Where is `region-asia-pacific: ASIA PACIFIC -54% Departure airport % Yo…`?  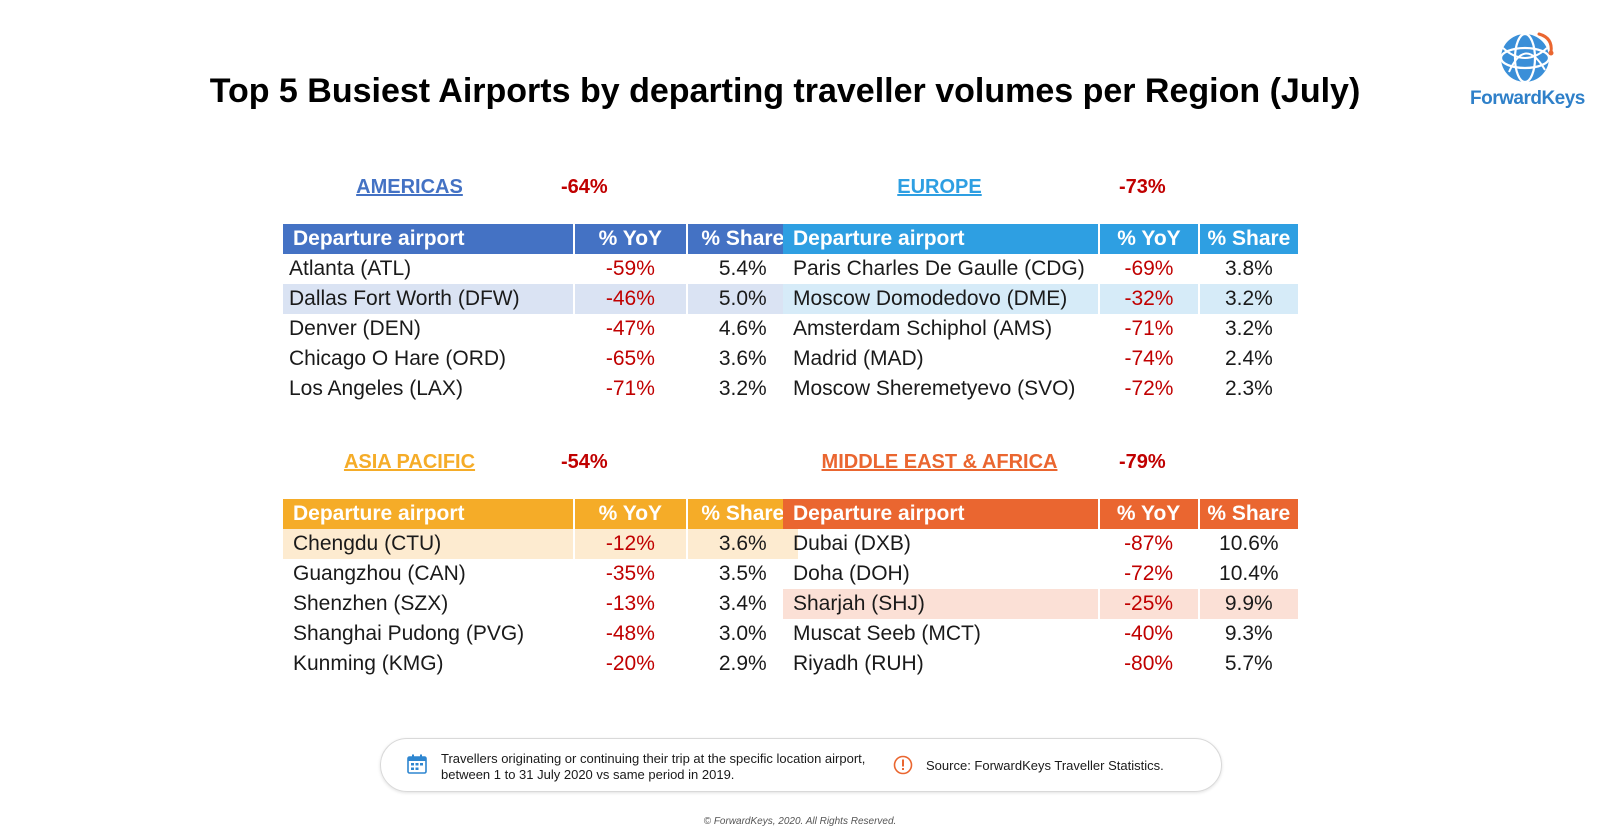 region-asia-pacific: ASIA PACIFIC -54% Departure airport % Yo… is located at coordinates (540, 565).